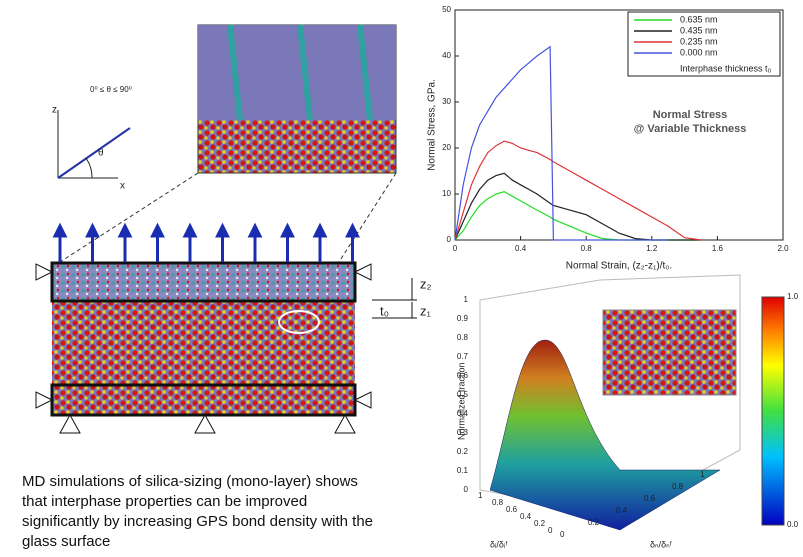  I want to click on z-axis-label: Normalized traction, so click(461, 401).